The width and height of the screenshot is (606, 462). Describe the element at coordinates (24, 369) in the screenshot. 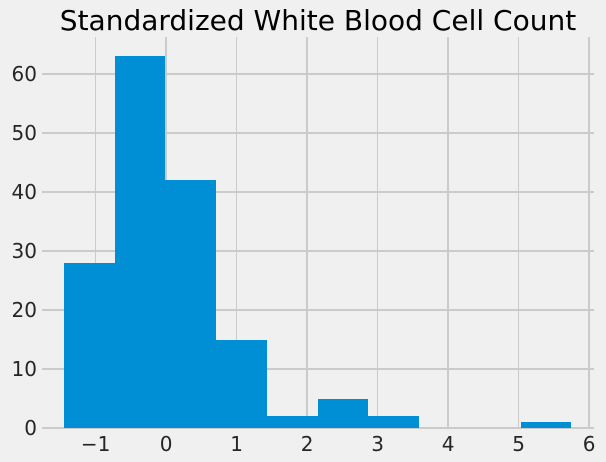

I see `y-tick-label: 10` at that location.